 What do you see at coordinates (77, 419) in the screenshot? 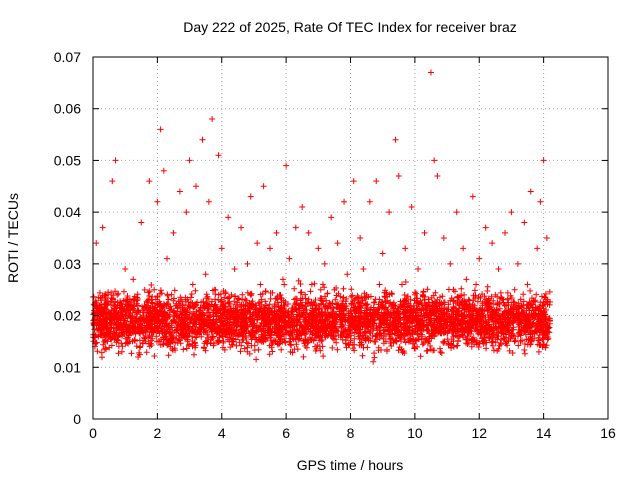
I see `y-tick-label: 0` at bounding box center [77, 419].